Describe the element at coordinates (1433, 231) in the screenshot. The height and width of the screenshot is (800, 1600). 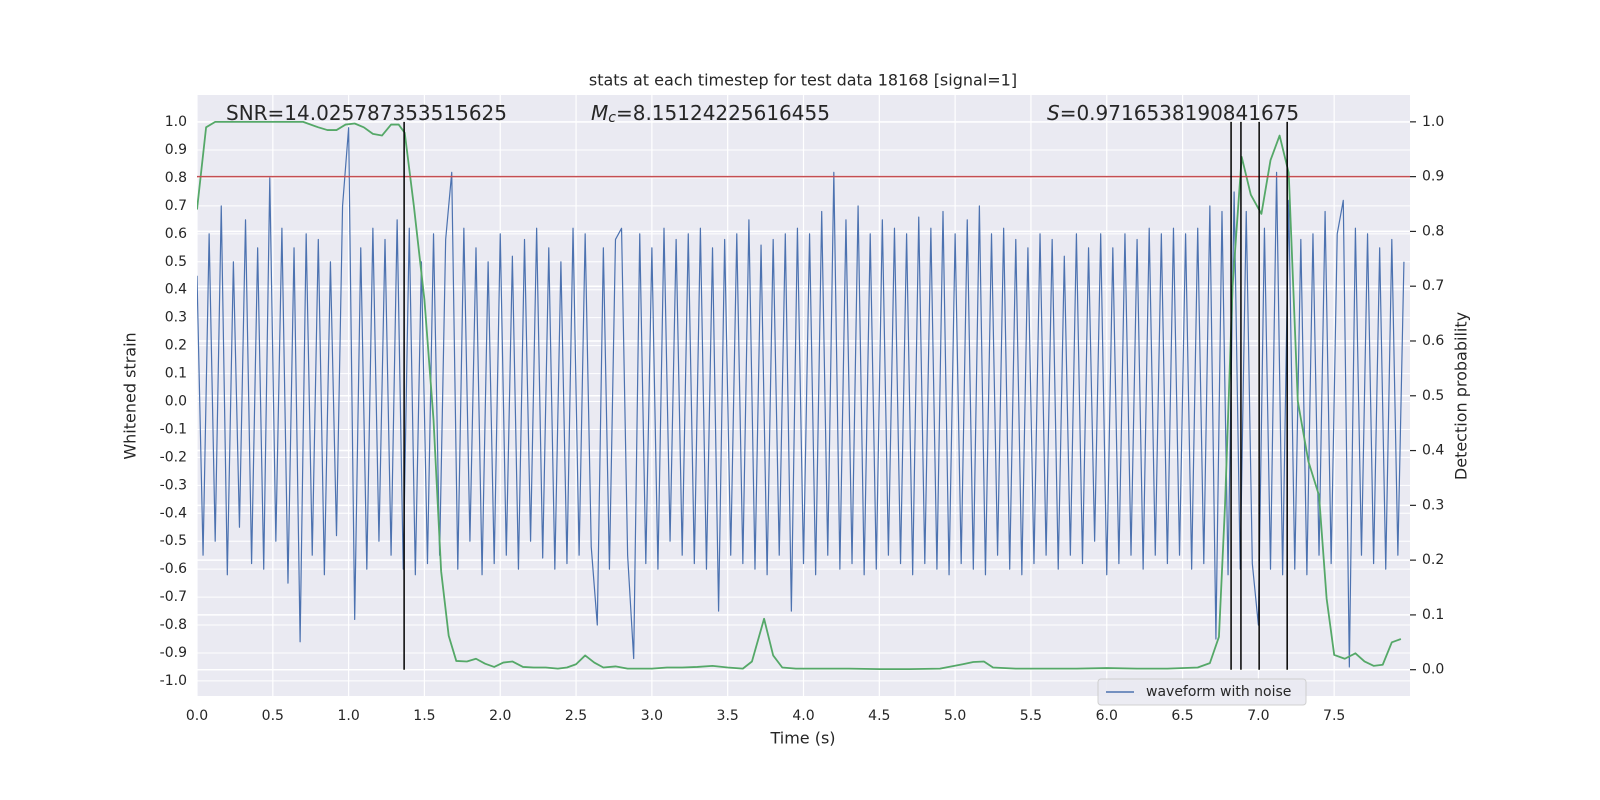
I see `y2-tick-label: 0.8` at that location.